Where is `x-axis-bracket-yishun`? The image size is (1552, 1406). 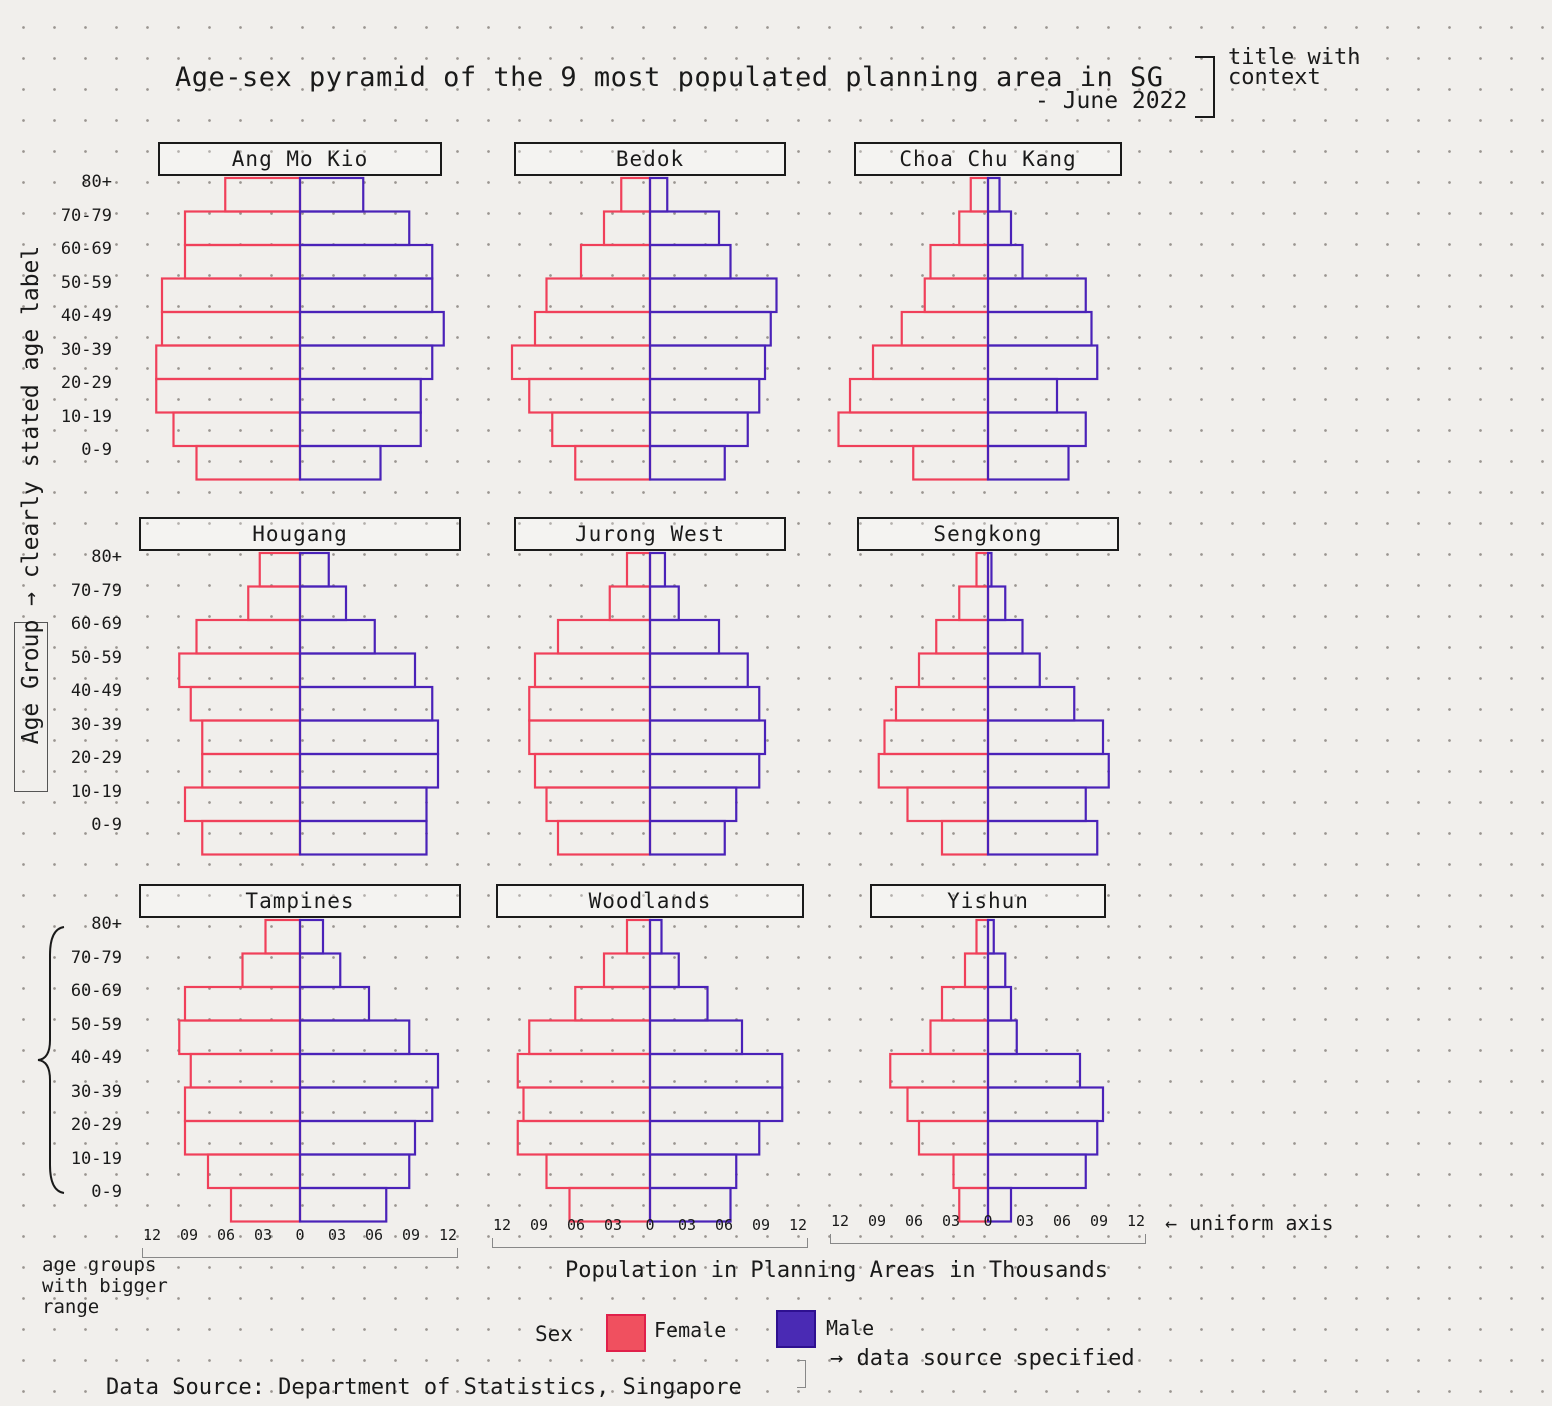 x-axis-bracket-yishun is located at coordinates (988, 1239).